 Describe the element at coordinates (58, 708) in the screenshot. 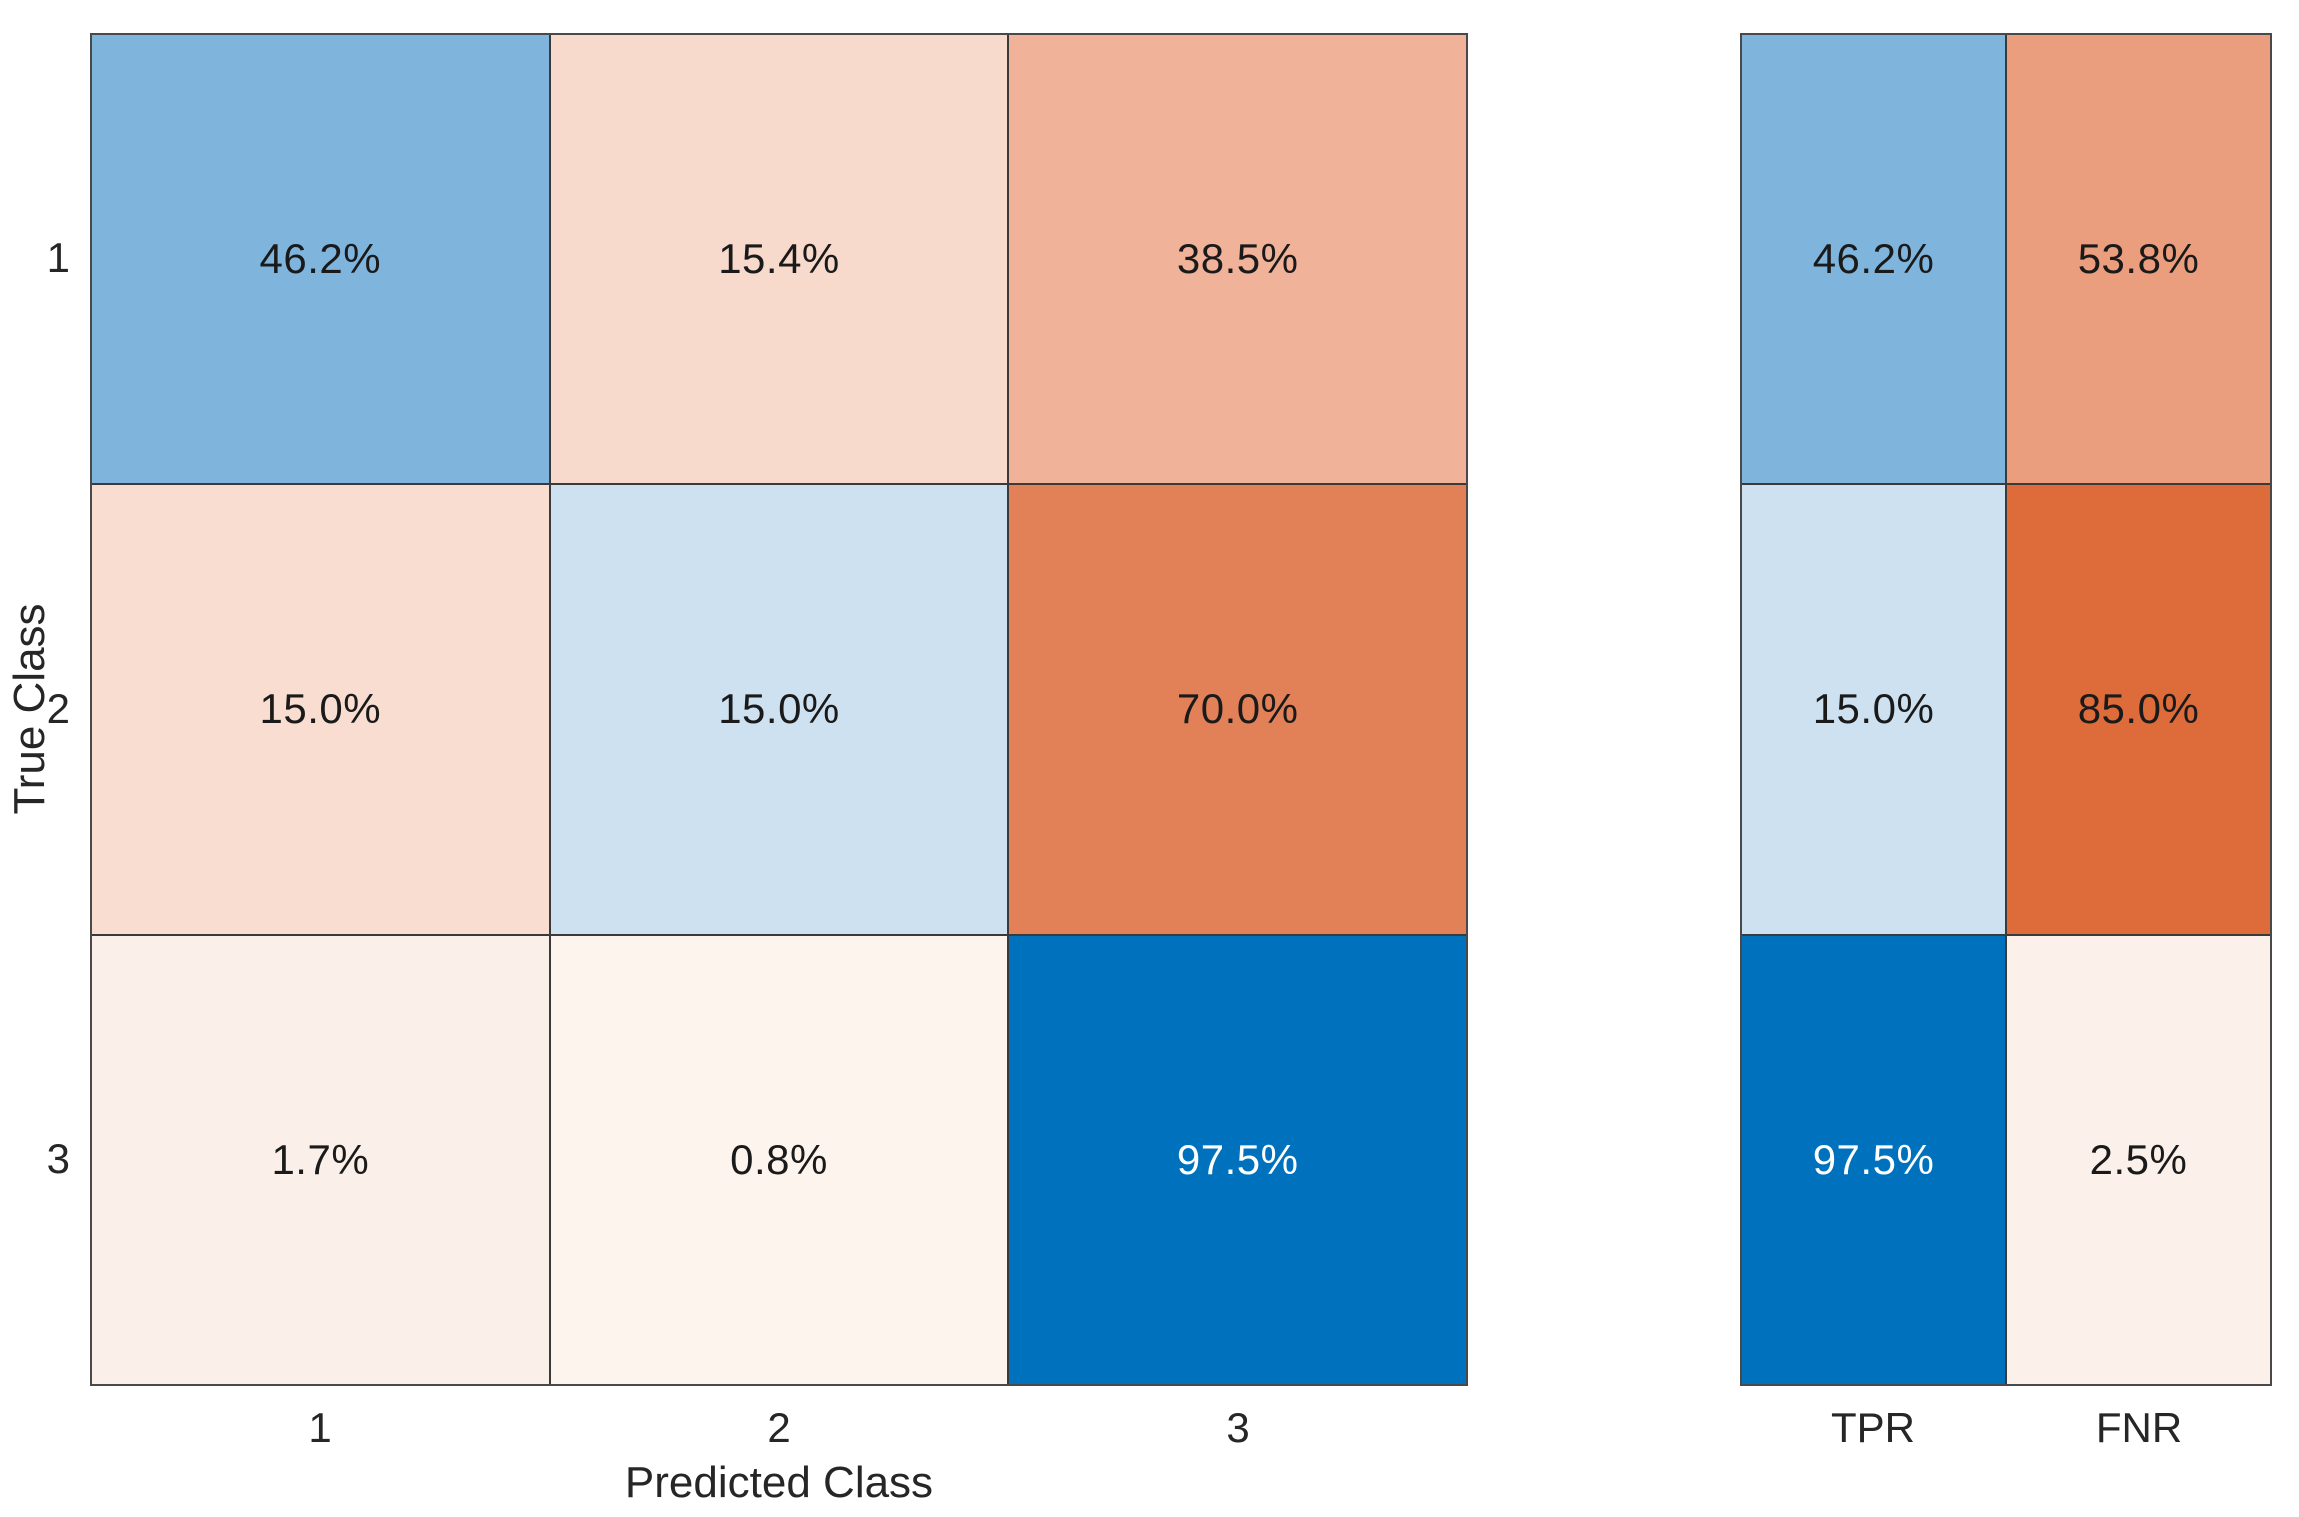

I see `y-tick-2: 2` at that location.